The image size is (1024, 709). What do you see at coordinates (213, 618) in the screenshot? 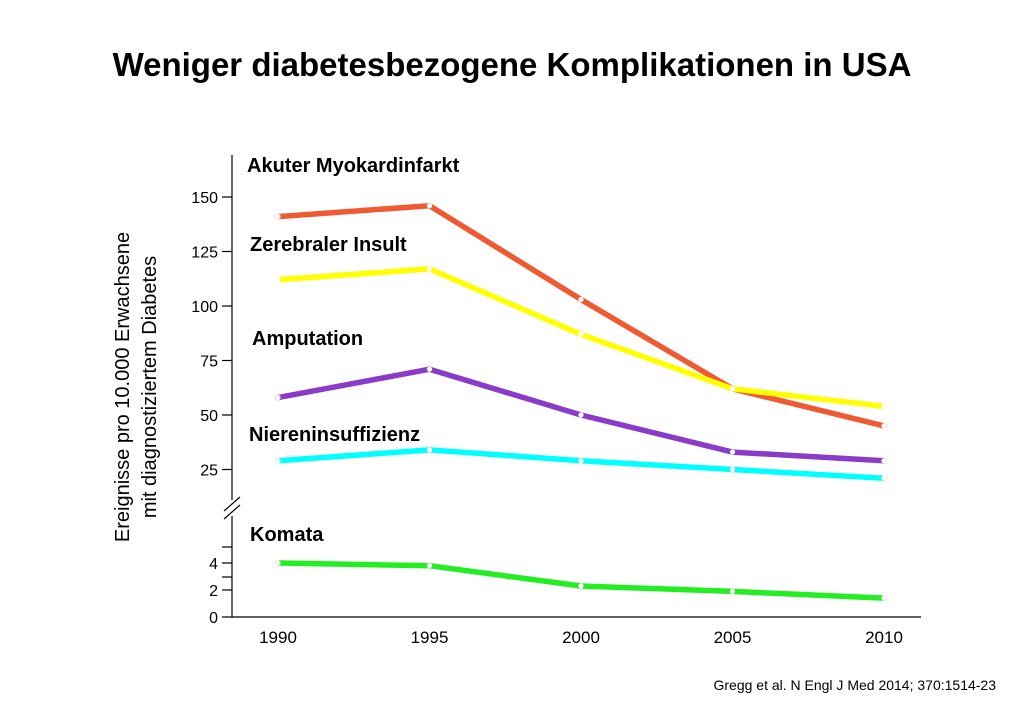
I see `y-tick-label: 0` at bounding box center [213, 618].